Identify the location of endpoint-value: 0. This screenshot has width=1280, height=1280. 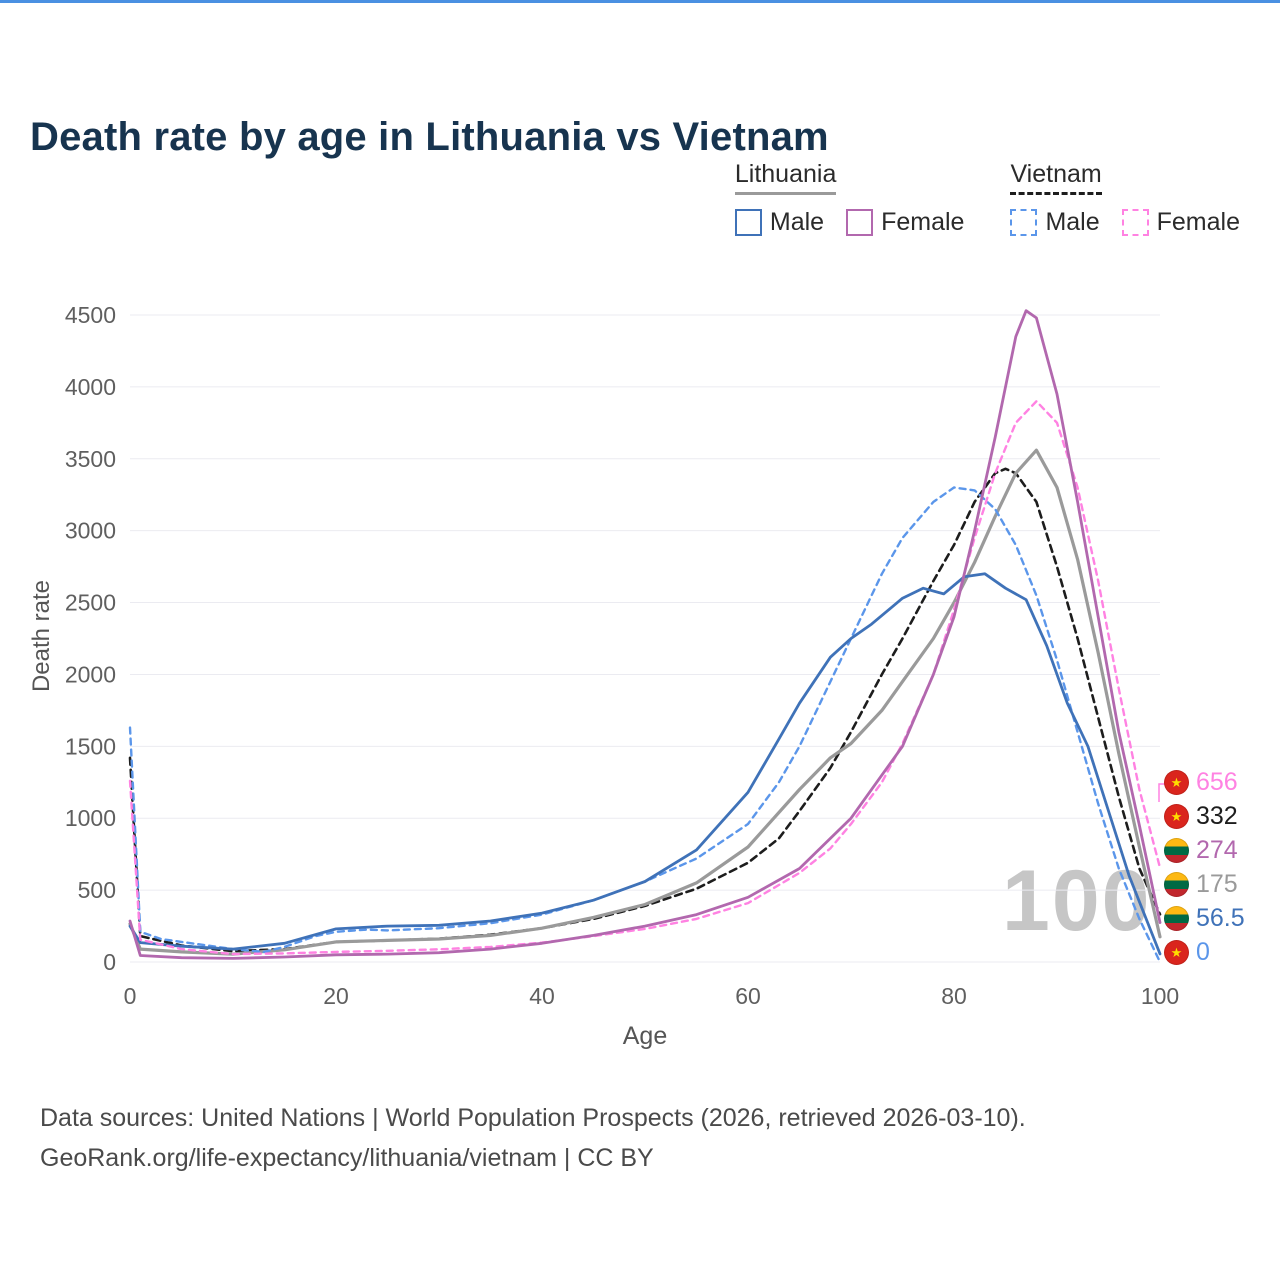
(1203, 952).